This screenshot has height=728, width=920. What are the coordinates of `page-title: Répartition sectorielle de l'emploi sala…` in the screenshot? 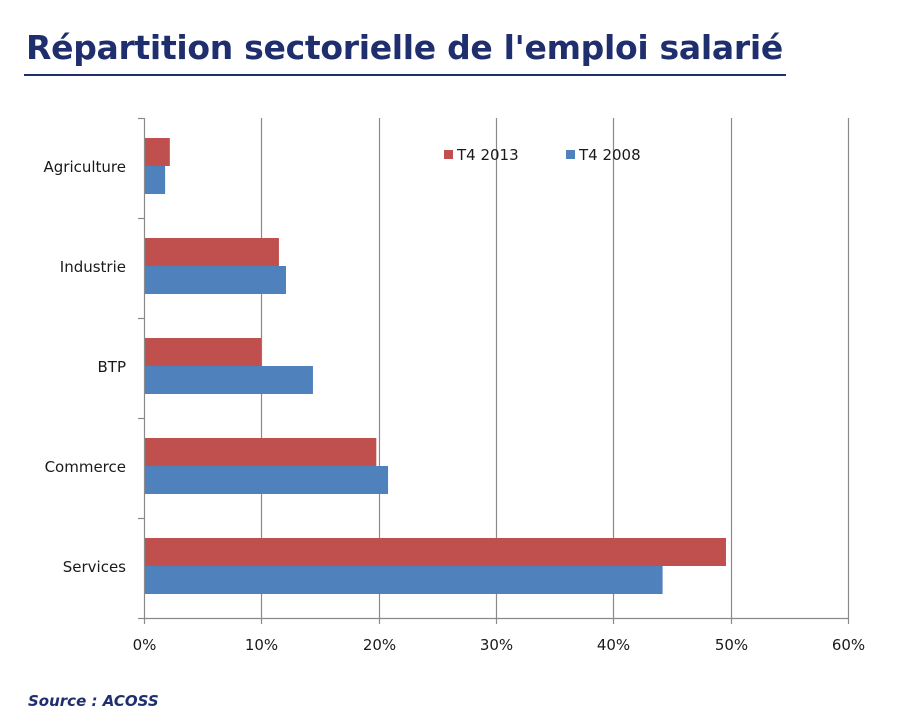 It's located at (404, 47).